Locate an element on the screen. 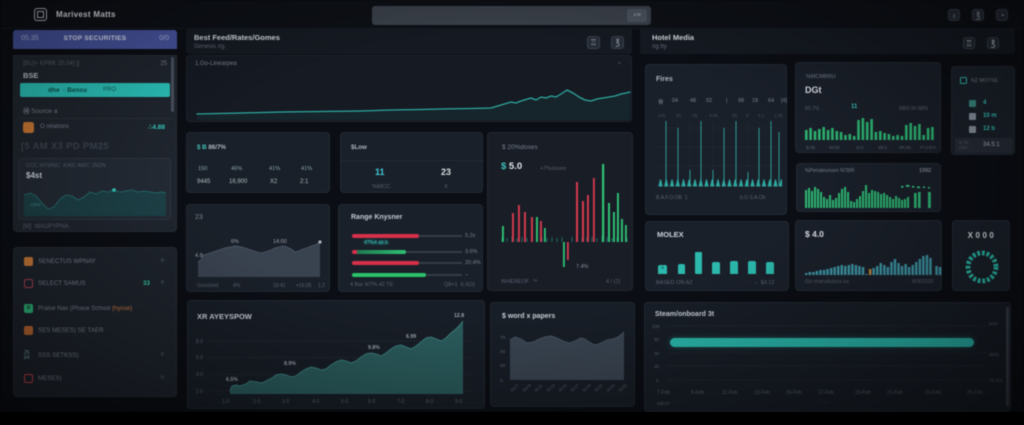 Image resolution: width=1024 pixels, height=425 pixels. svg-text: 11-Feb is located at coordinates (730, 393).